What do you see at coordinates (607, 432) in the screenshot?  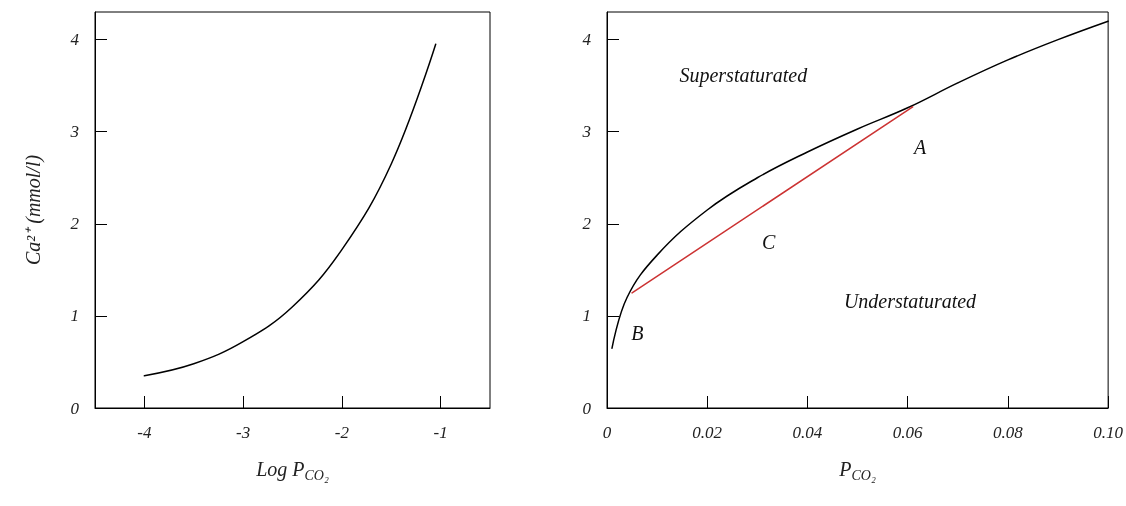 I see `x-tick-label: 0` at bounding box center [607, 432].